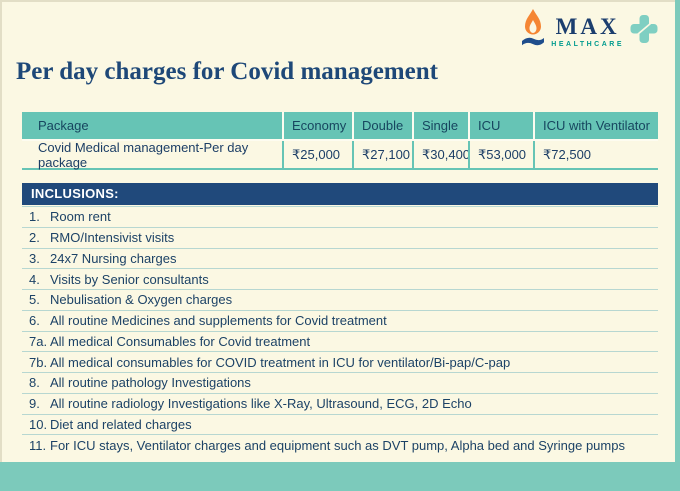 Image resolution: width=680 pixels, height=491 pixels. What do you see at coordinates (340, 216) in the screenshot?
I see `list-item: 1. Room rent` at bounding box center [340, 216].